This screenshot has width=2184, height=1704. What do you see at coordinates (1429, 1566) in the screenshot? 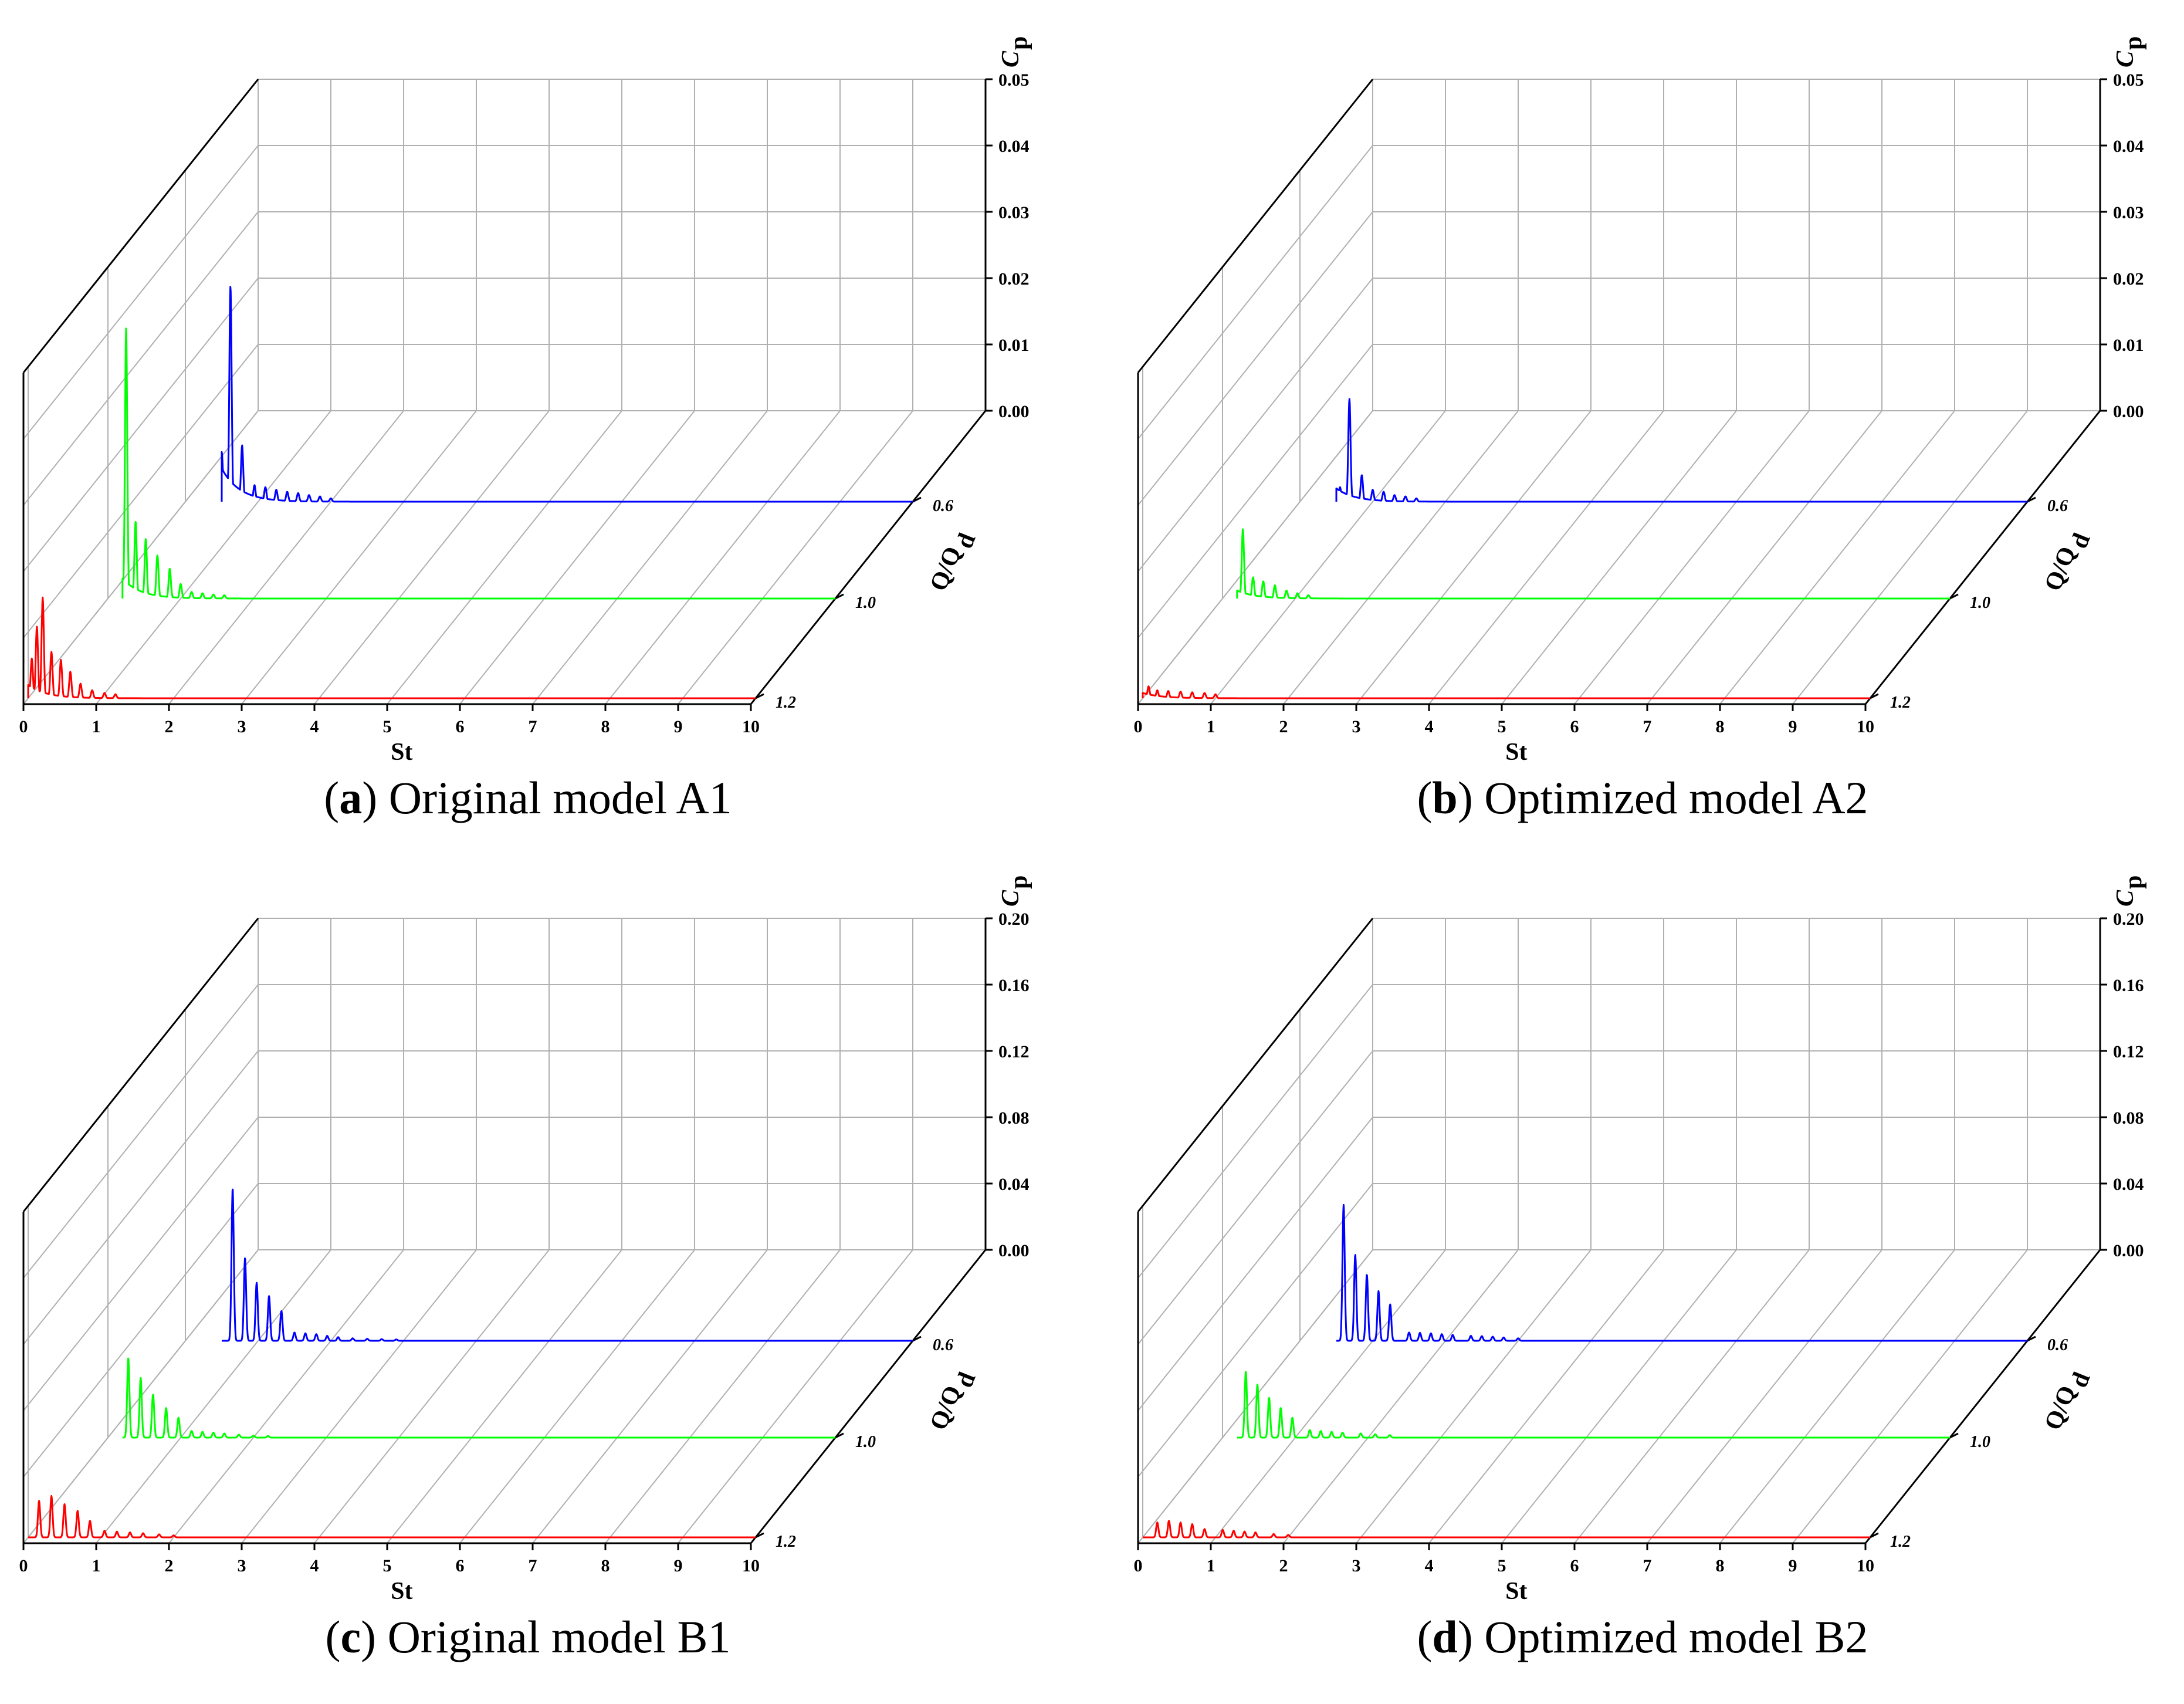
I see `x-tick-label: 4` at bounding box center [1429, 1566].